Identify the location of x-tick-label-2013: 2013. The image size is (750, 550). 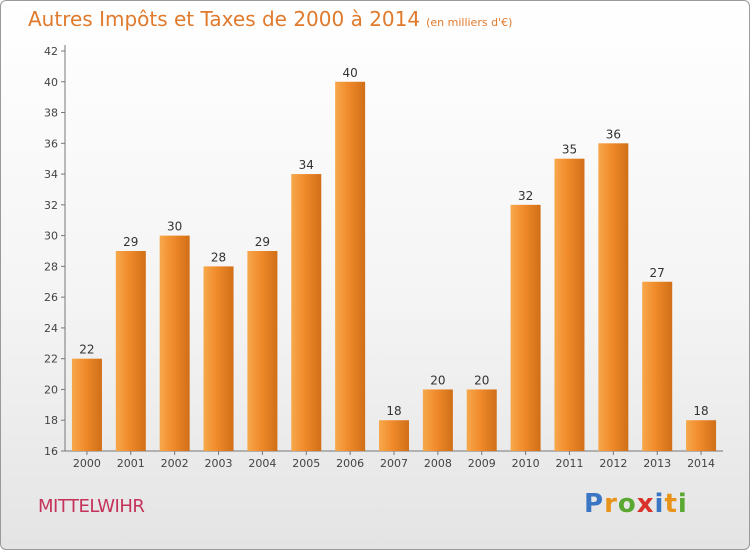
(657, 463).